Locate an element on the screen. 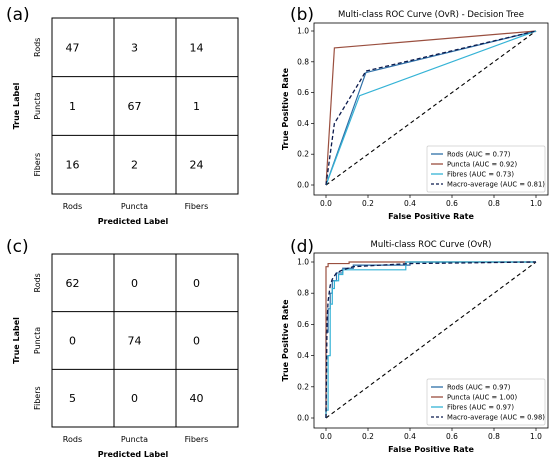 This screenshot has width=550, height=468. matrix-cell-value: 3 is located at coordinates (134, 47).